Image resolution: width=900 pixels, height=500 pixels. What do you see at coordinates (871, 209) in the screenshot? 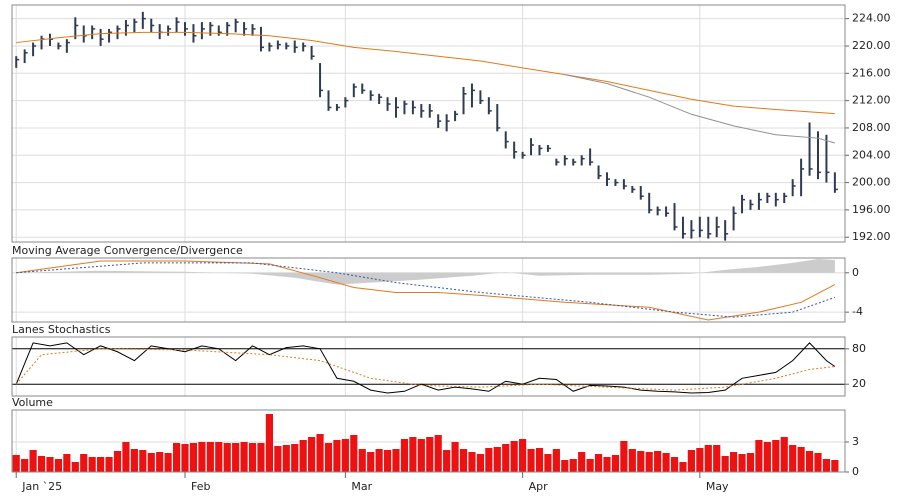
I see `y-tick-label: 196.00` at bounding box center [871, 209].